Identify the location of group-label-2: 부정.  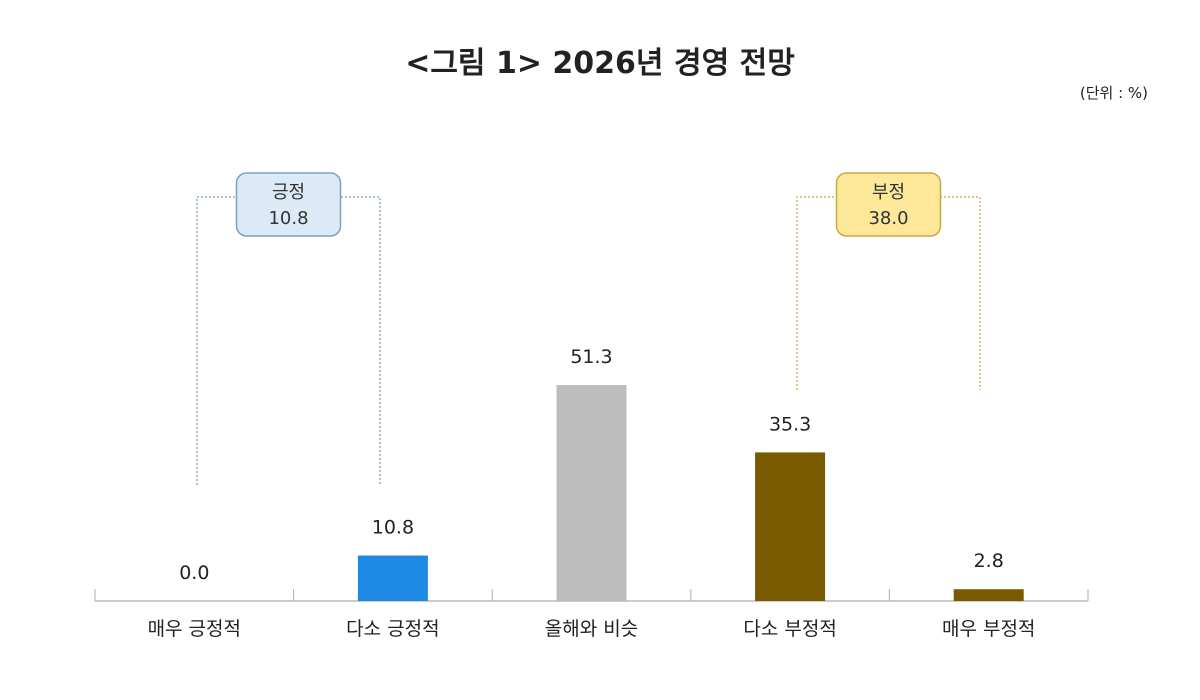
(888, 192).